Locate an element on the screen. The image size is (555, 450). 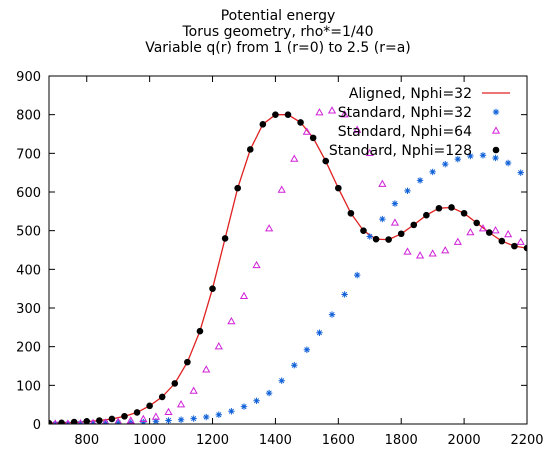
y-tick-label: 0 is located at coordinates (37, 425).